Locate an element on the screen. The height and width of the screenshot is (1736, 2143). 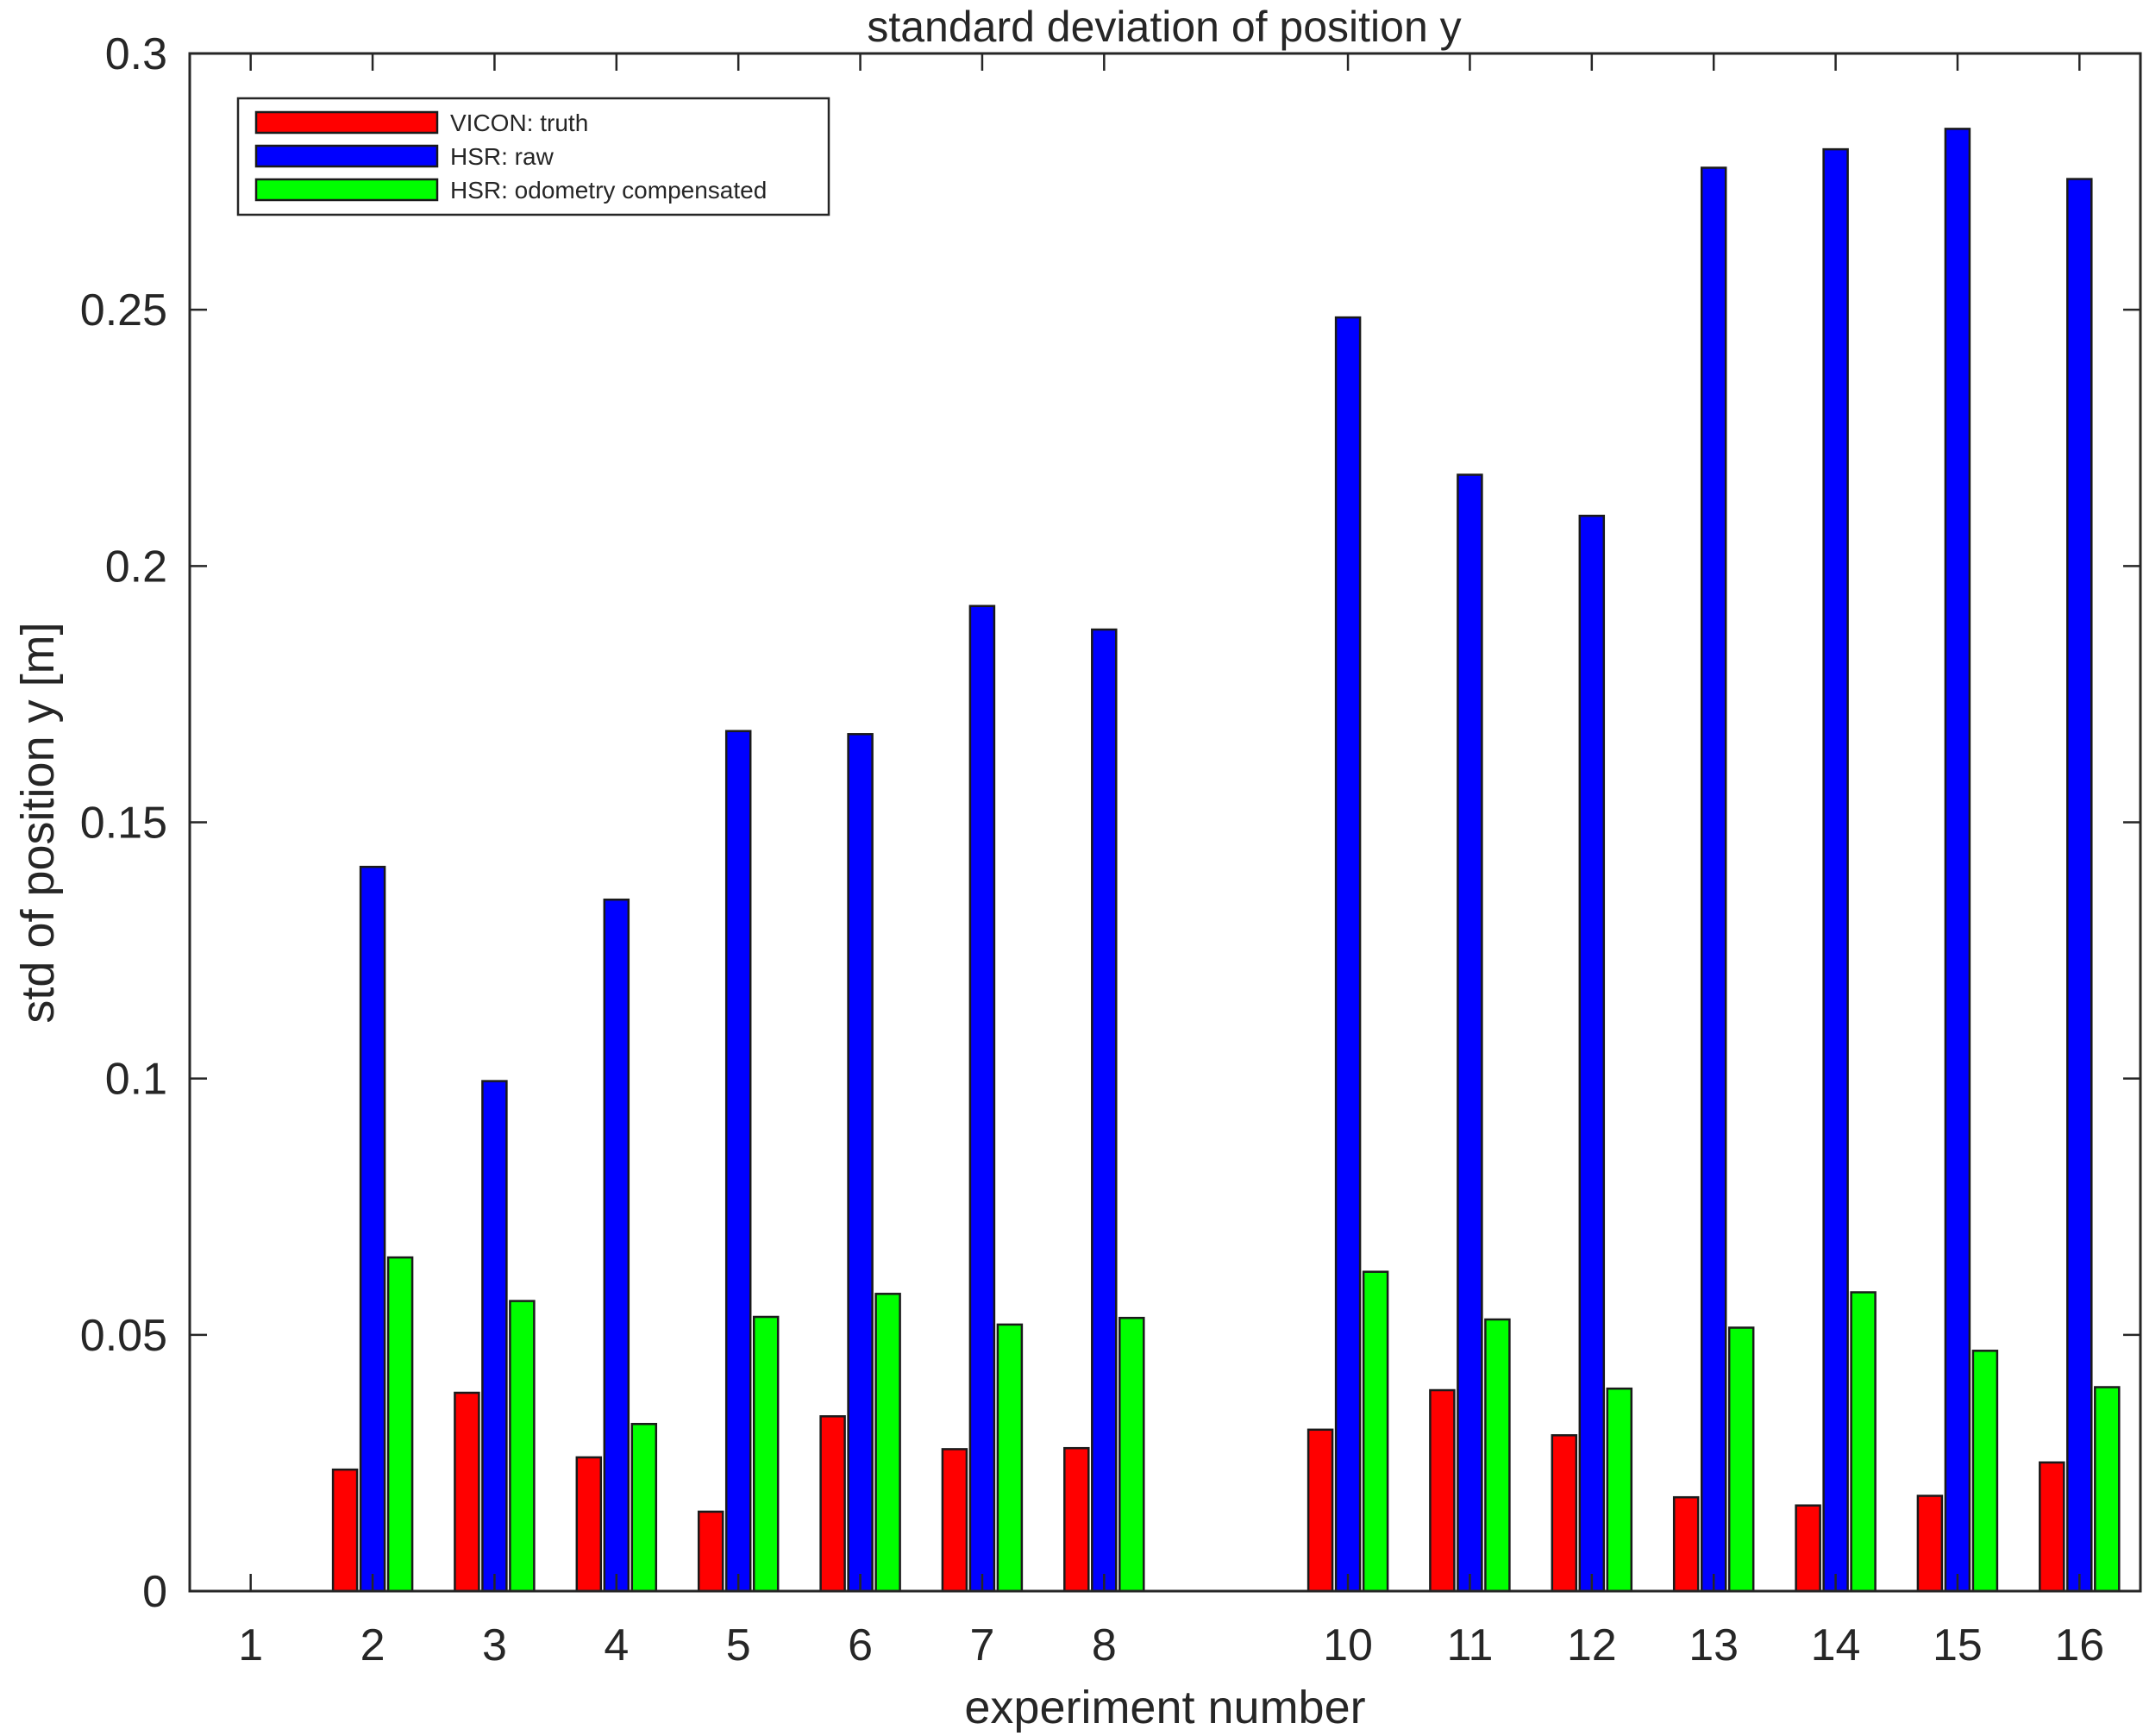
y-axis-label: std of position y [m] is located at coordinates (38, 822).